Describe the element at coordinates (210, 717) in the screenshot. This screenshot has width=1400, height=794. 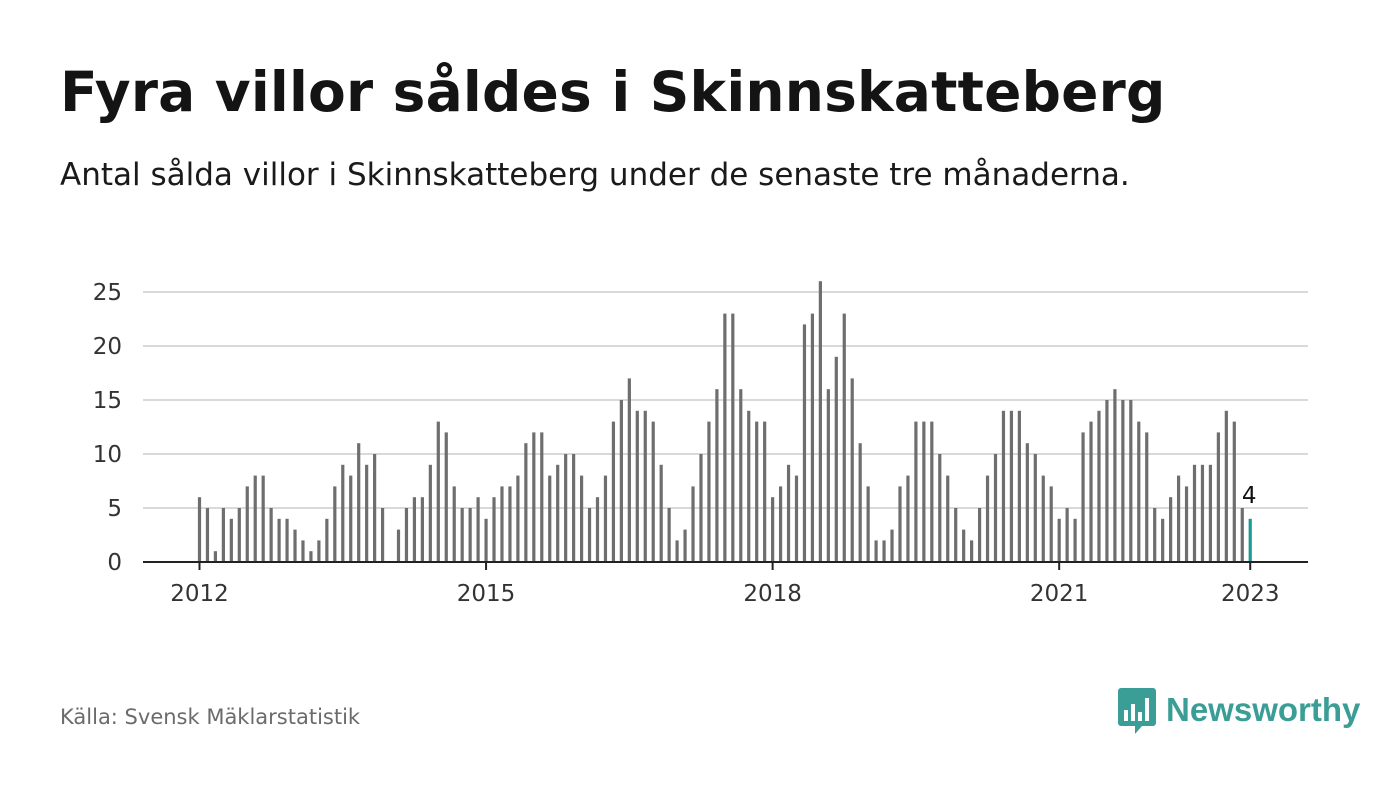
I see `source-note: Källa: Svensk Mäklarstatistik` at that location.